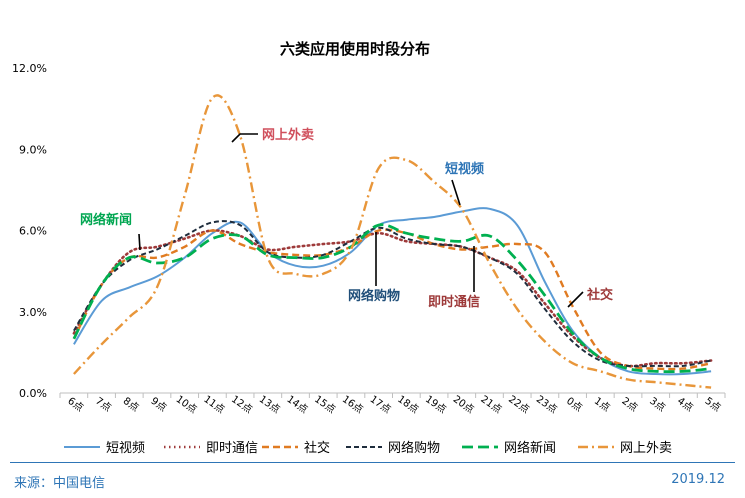 This screenshot has width=745, height=498. I want to click on x-tick-label: 9点, so click(159, 404).